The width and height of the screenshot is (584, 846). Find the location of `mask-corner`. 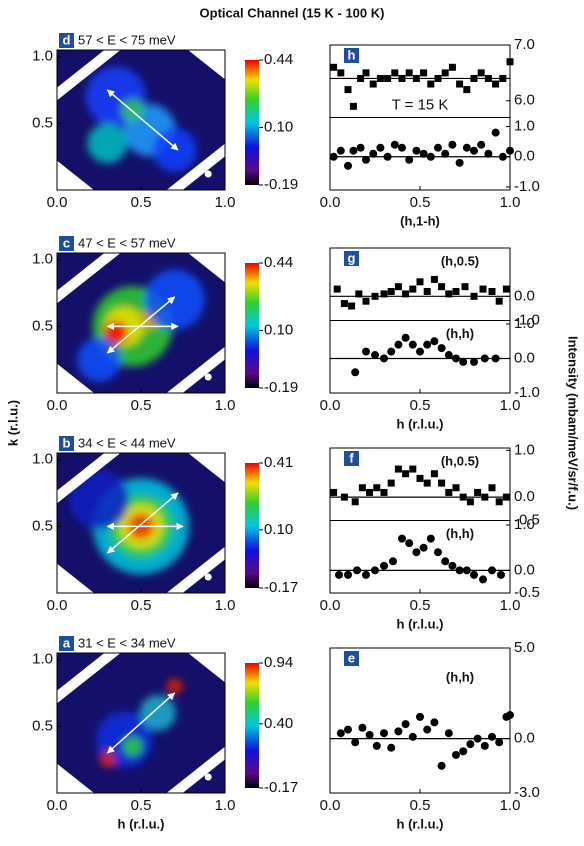

mask-corner is located at coordinates (75, 578).